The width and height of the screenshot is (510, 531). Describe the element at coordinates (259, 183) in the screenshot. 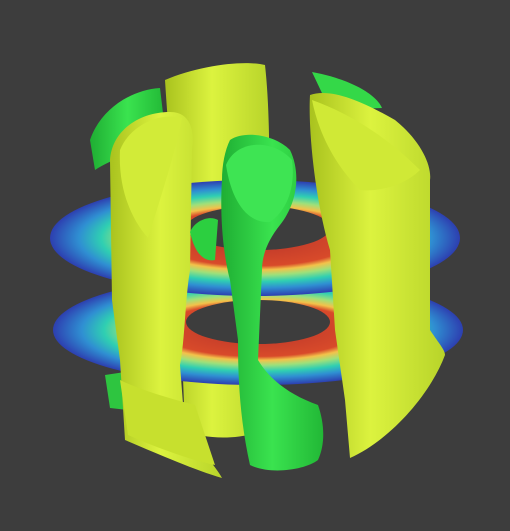

I see `green-surface-center-cap` at that location.